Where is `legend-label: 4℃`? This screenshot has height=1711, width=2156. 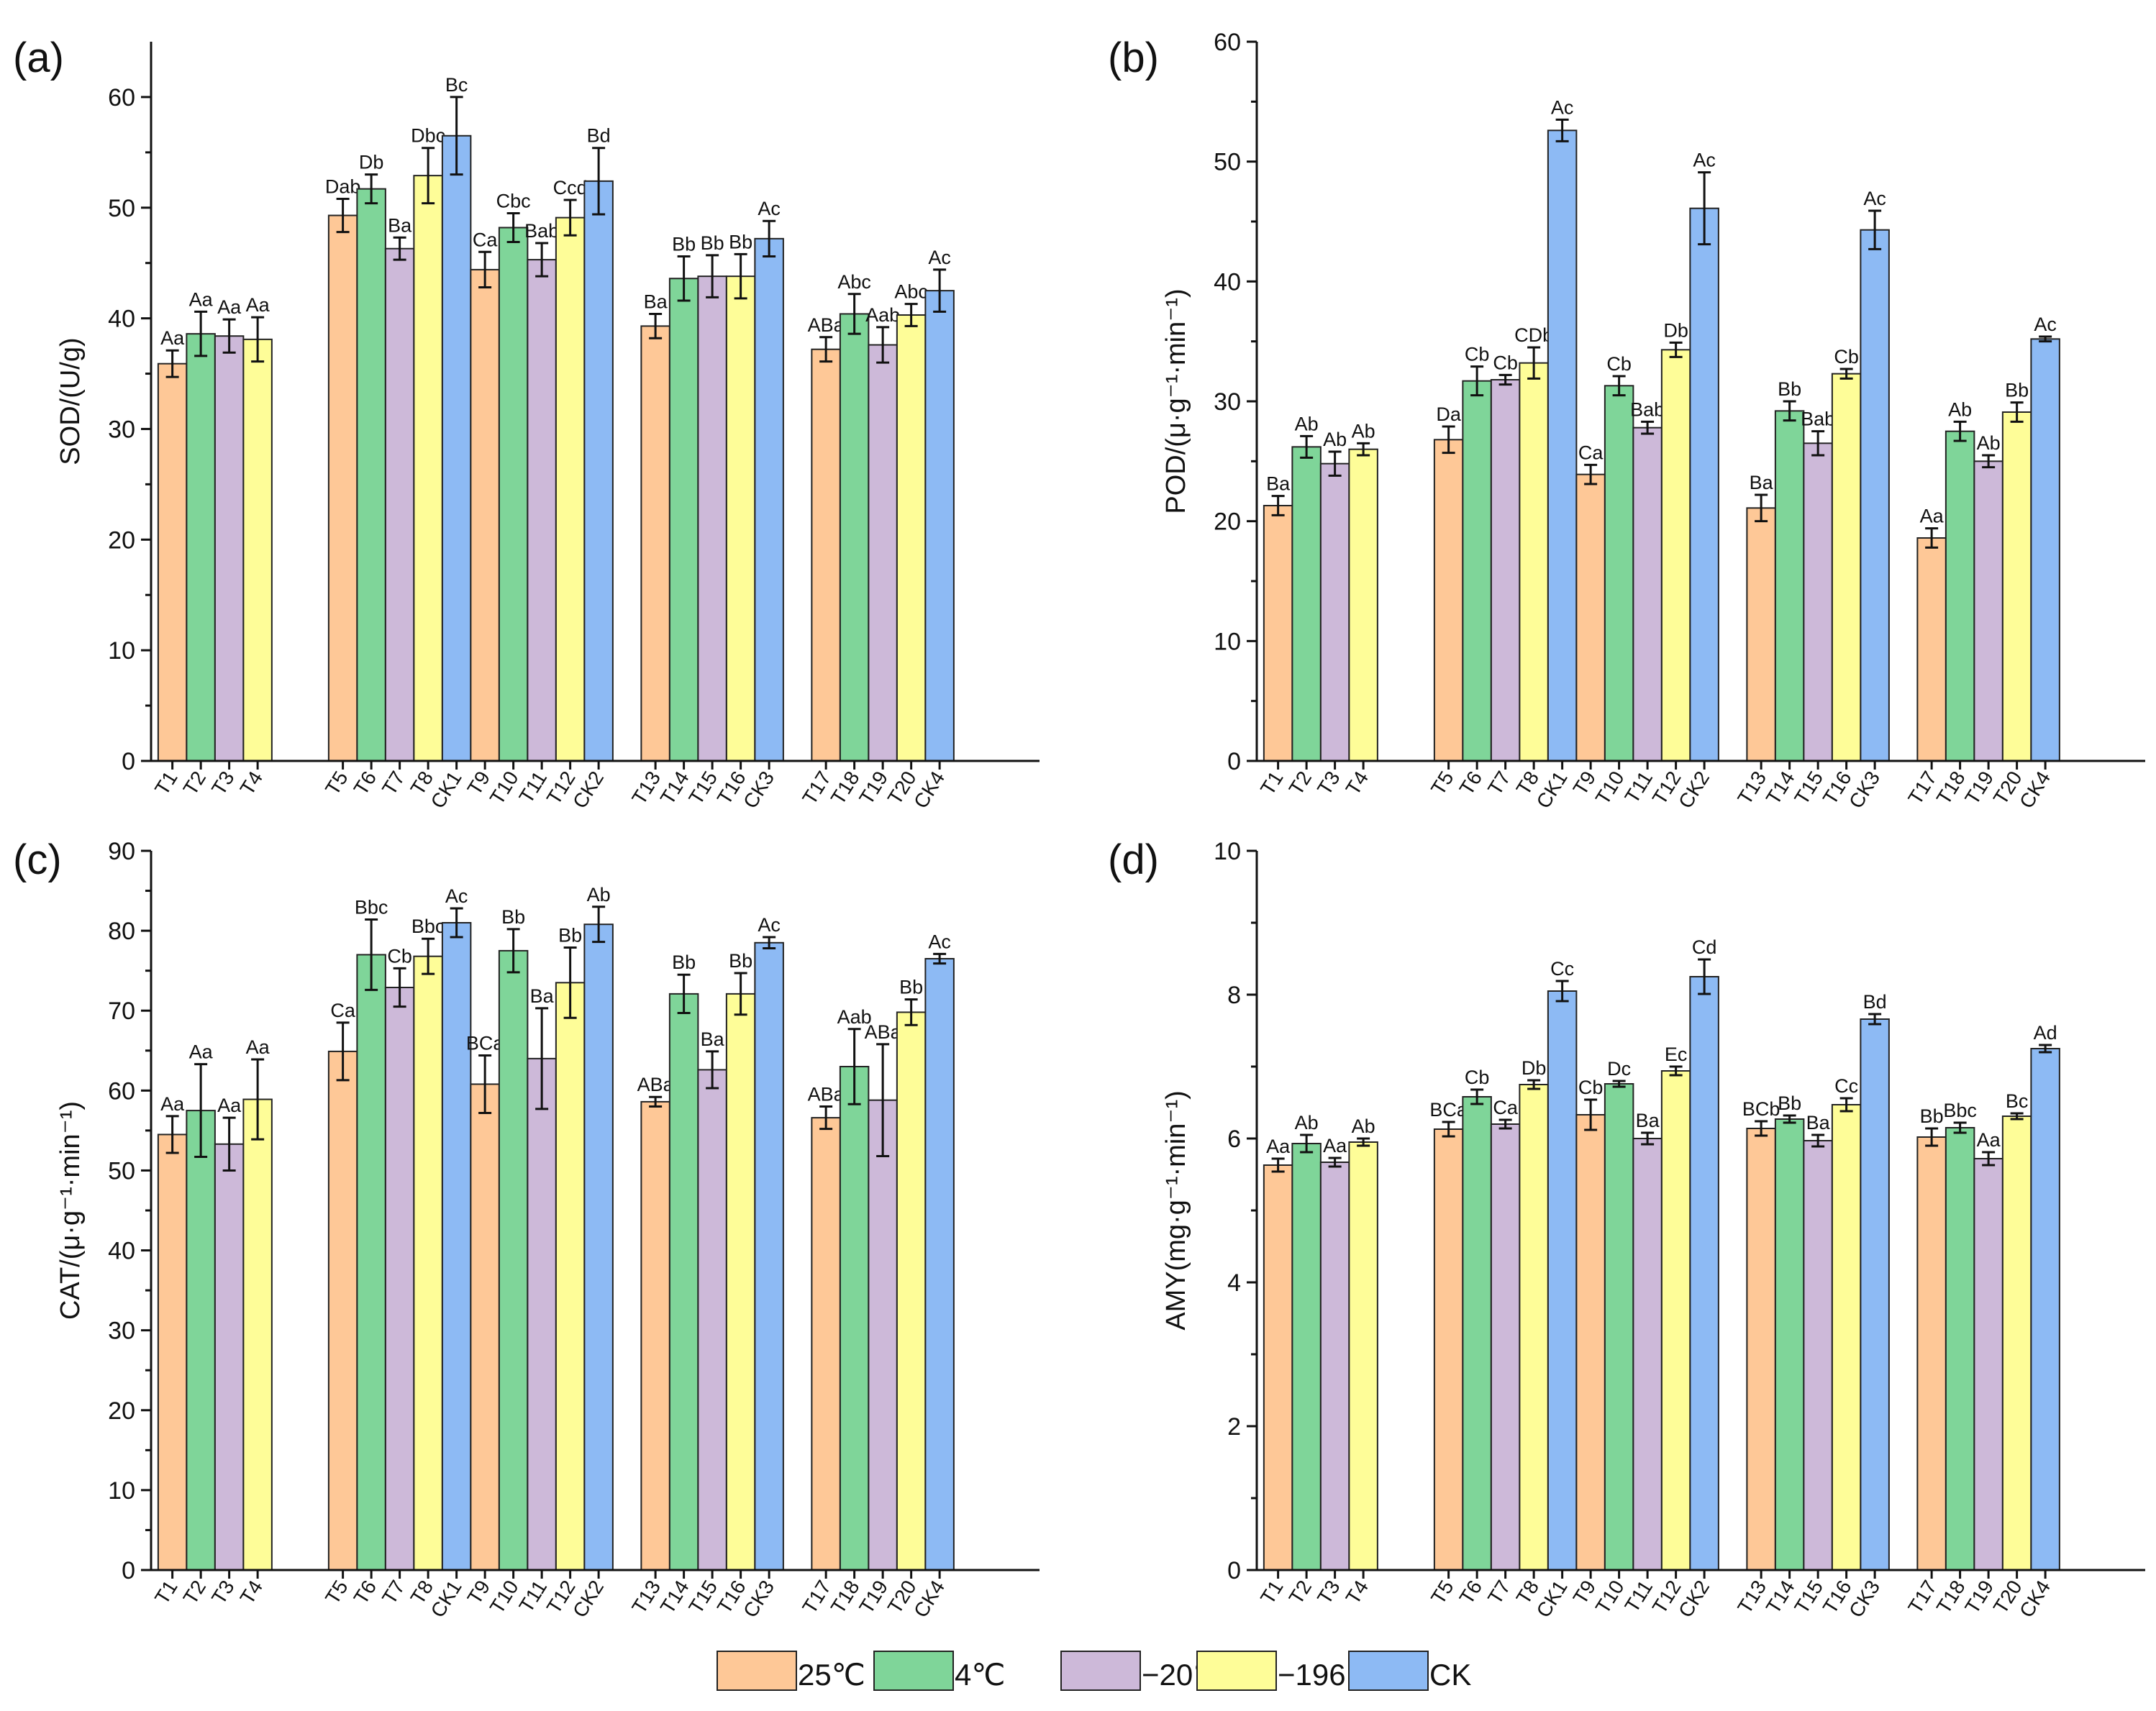 legend-label: 4℃ is located at coordinates (980, 1675).